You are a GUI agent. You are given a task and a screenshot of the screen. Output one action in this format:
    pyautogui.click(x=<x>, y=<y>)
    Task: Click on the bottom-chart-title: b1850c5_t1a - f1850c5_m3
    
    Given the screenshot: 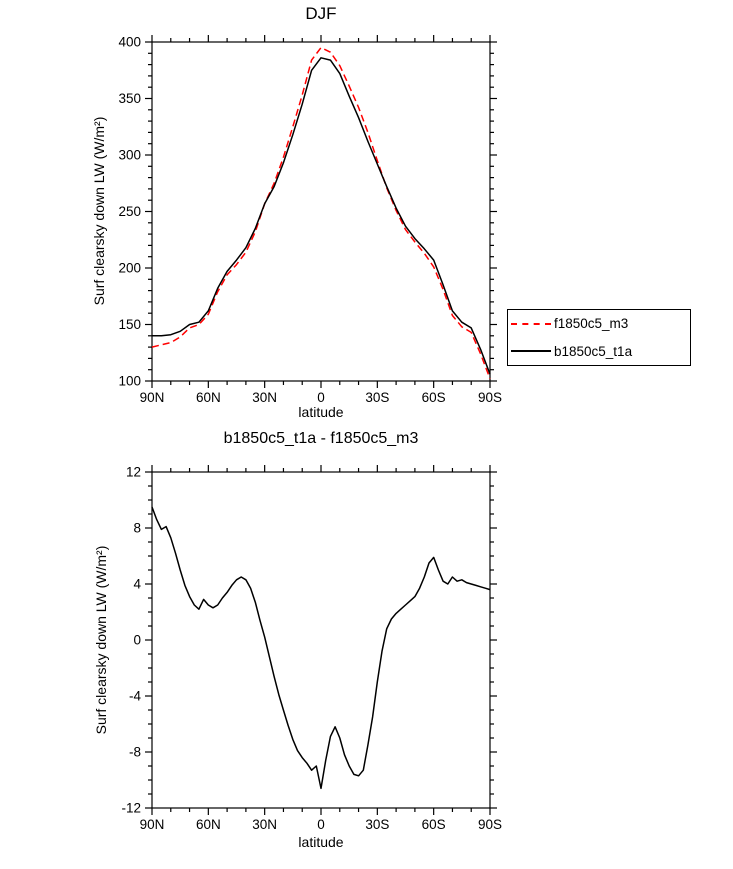 What is the action you would take?
    pyautogui.click(x=321, y=438)
    